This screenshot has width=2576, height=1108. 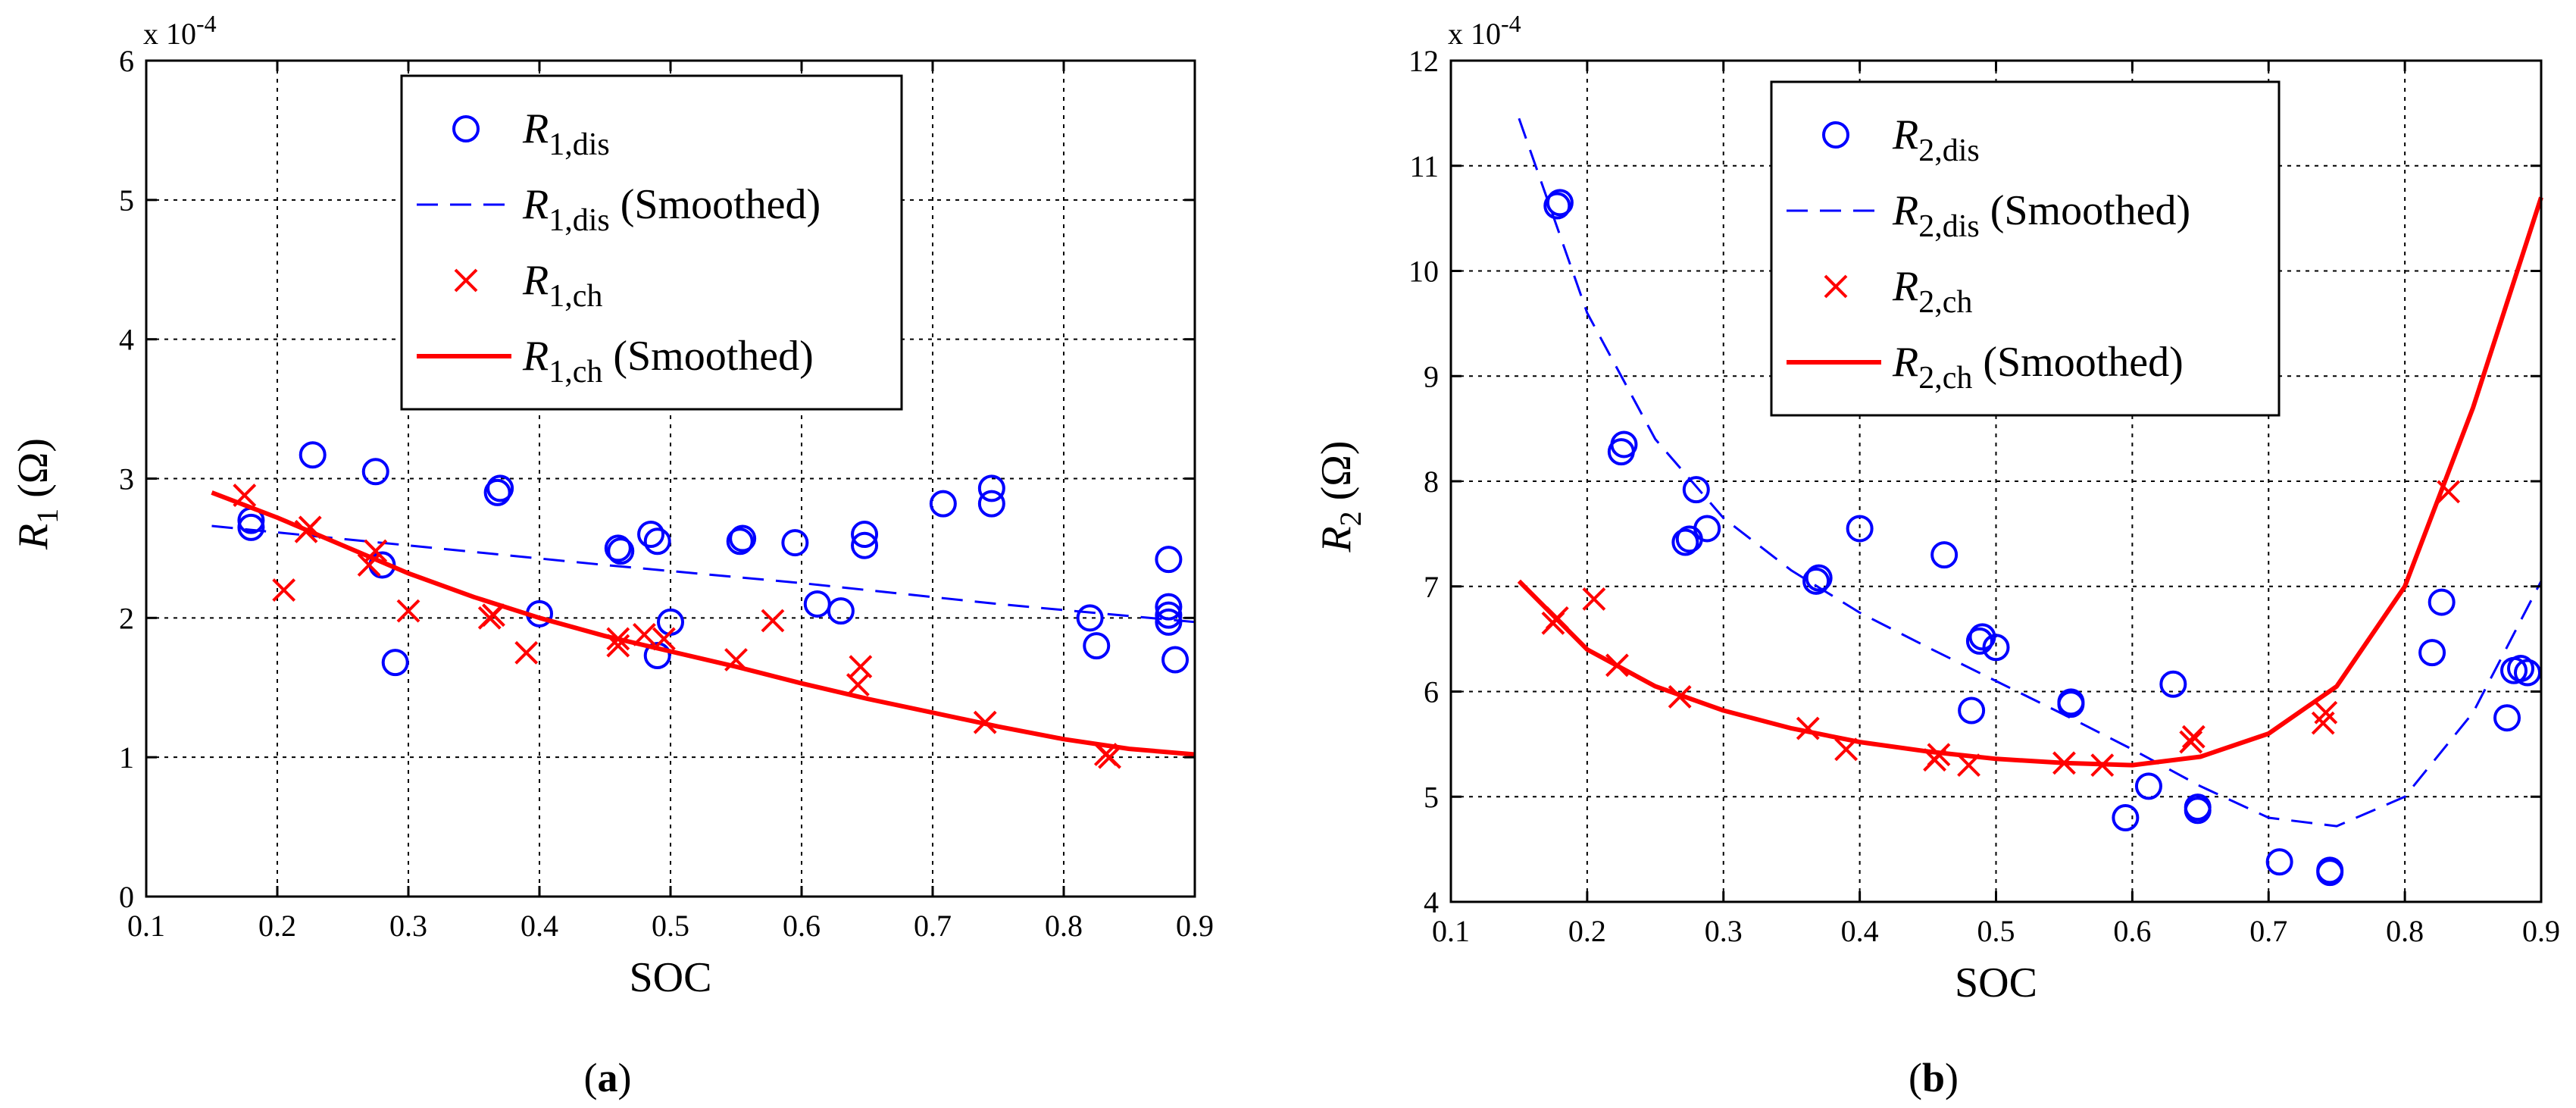 What do you see at coordinates (37, 494) in the screenshot?
I see `y-axis-label: R1 (Ω)` at bounding box center [37, 494].